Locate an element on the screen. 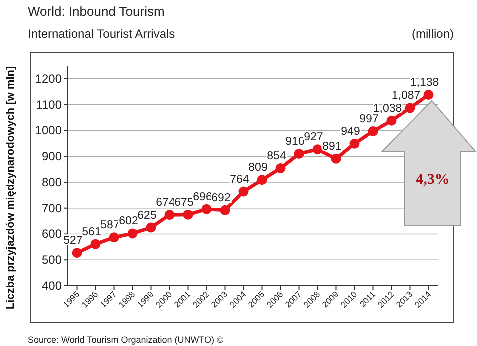 The height and width of the screenshot is (346, 477). y-tick-label: 500 is located at coordinates (52, 260).